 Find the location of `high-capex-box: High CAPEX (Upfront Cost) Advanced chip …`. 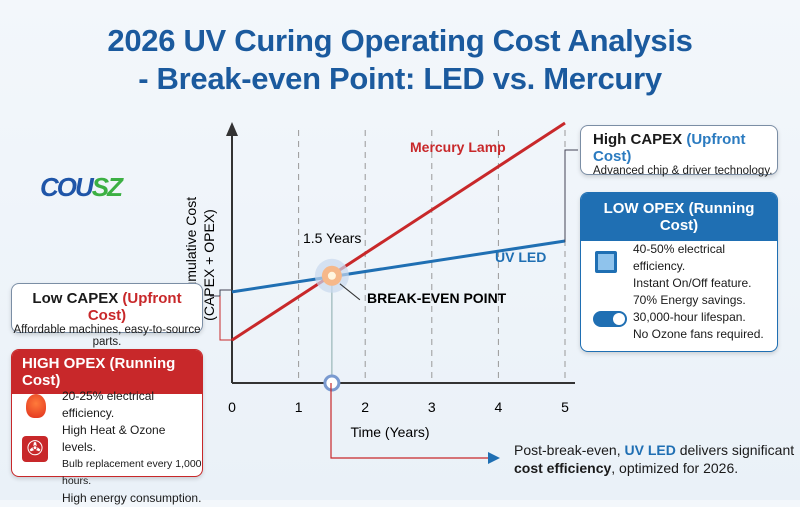

high-capex-box: High CAPEX (Upfront Cost) Advanced chip … is located at coordinates (679, 151).